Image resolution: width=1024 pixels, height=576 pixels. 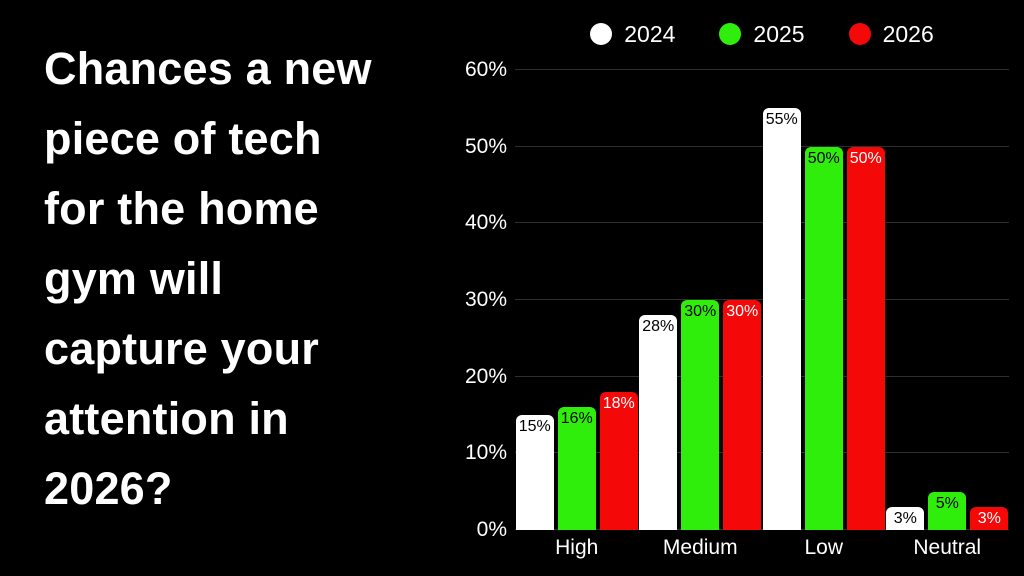 What do you see at coordinates (108, 488) in the screenshot?
I see `title-line: 2026?` at bounding box center [108, 488].